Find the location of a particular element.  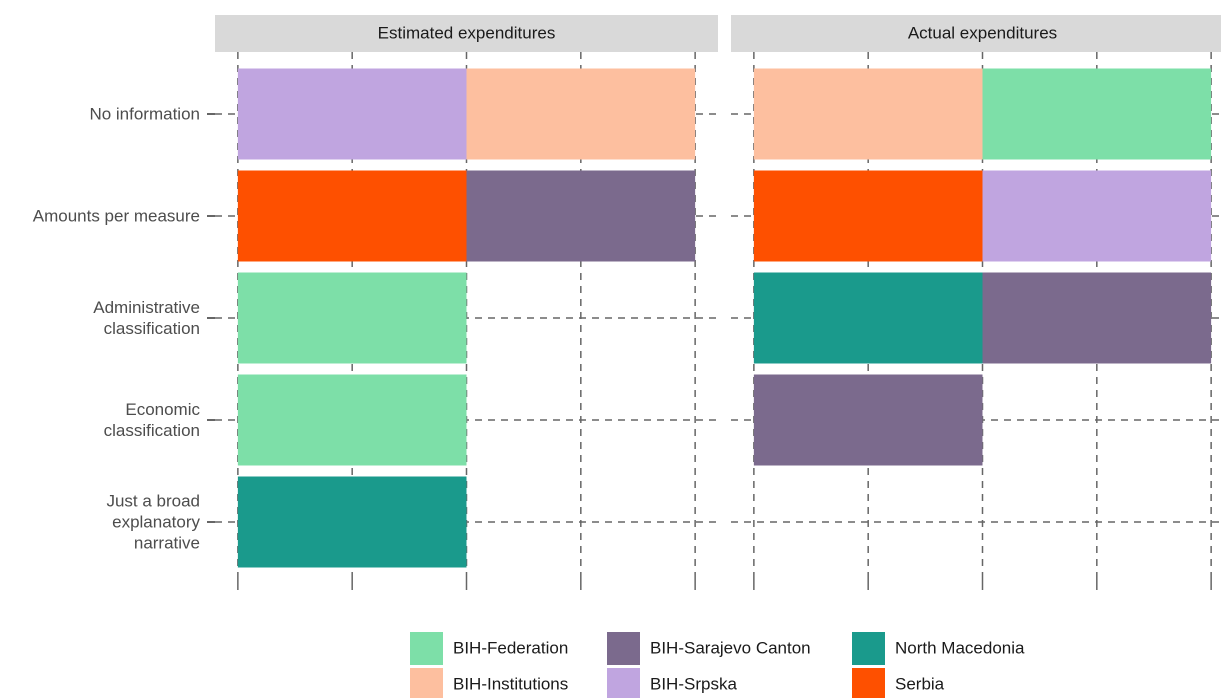

y-tick-label: No information is located at coordinates (144, 114).